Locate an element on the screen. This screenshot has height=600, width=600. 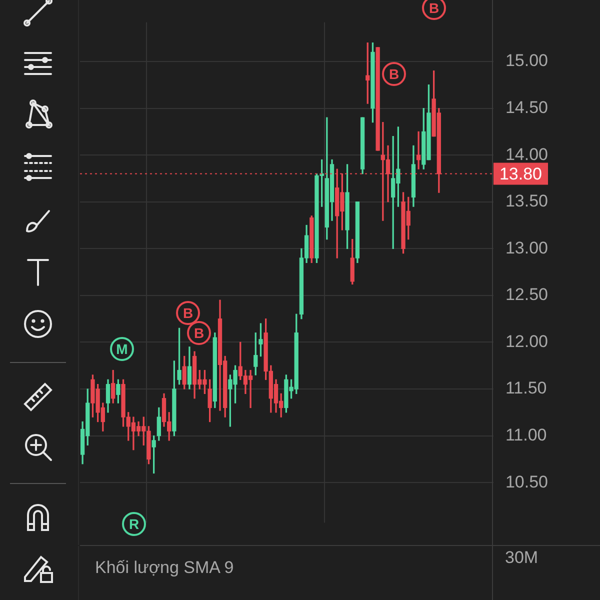
text: 30M is located at coordinates (521, 558).